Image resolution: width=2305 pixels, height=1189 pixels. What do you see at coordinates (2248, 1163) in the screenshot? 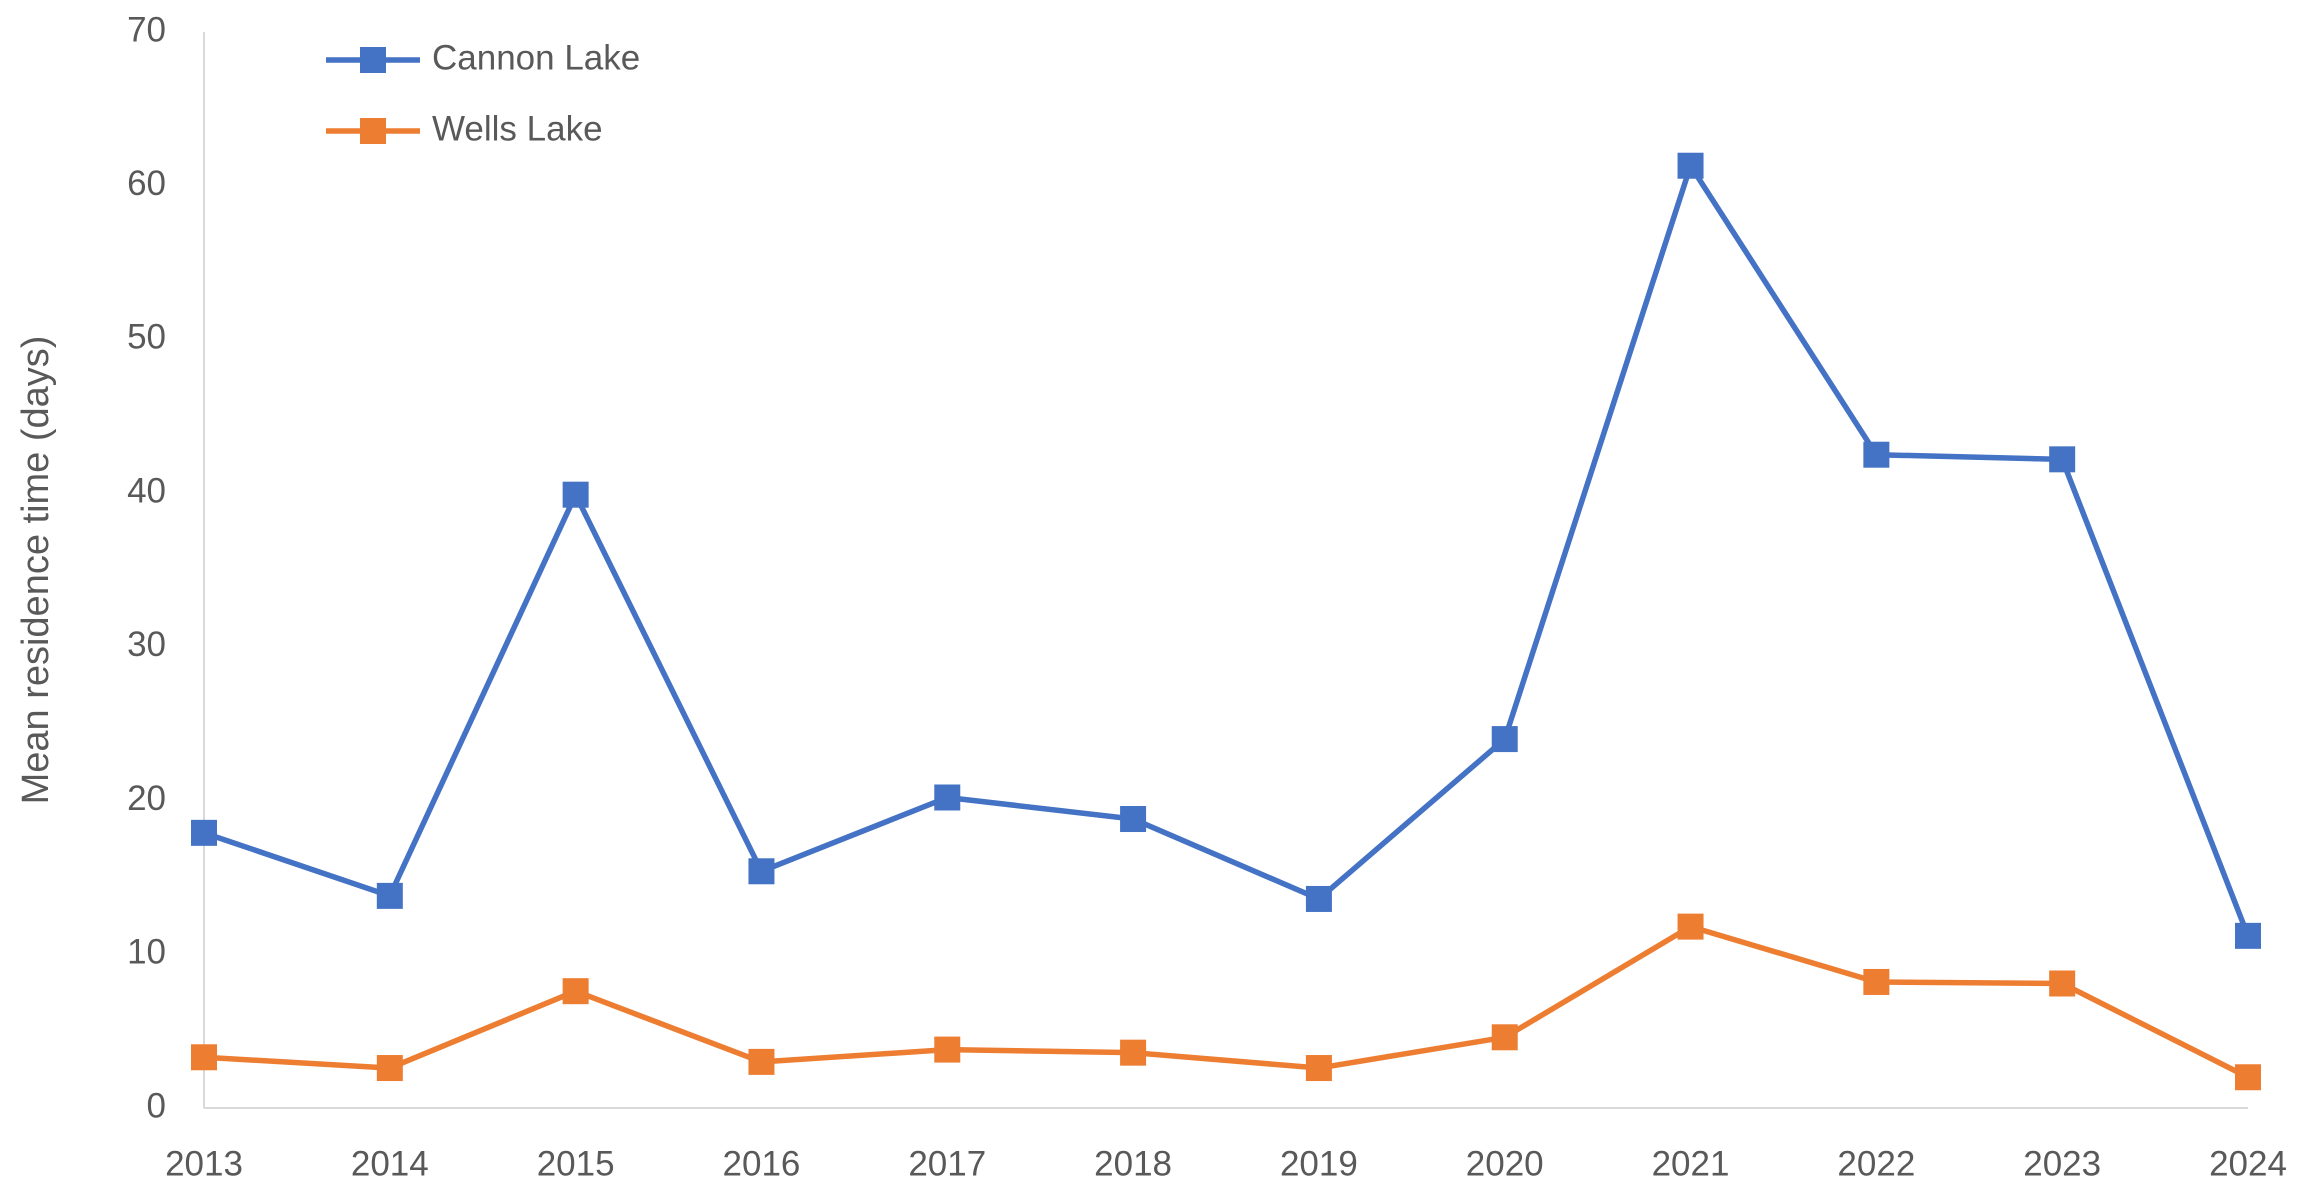
I see `x-tick-label: 2024` at bounding box center [2248, 1163].